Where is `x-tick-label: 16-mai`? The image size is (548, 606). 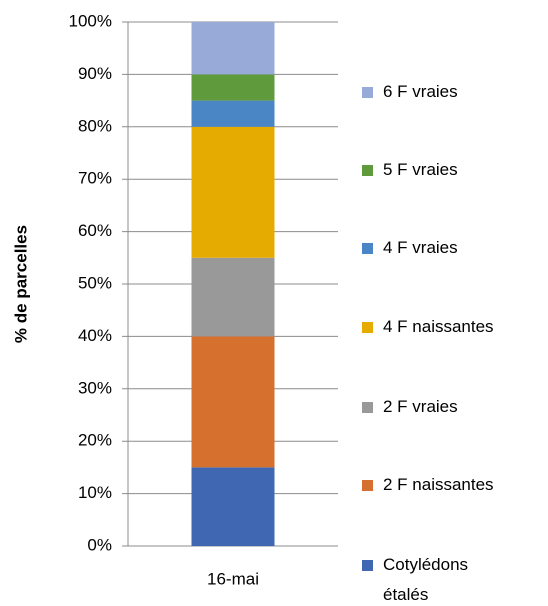
x-tick-label: 16-mai is located at coordinates (233, 578).